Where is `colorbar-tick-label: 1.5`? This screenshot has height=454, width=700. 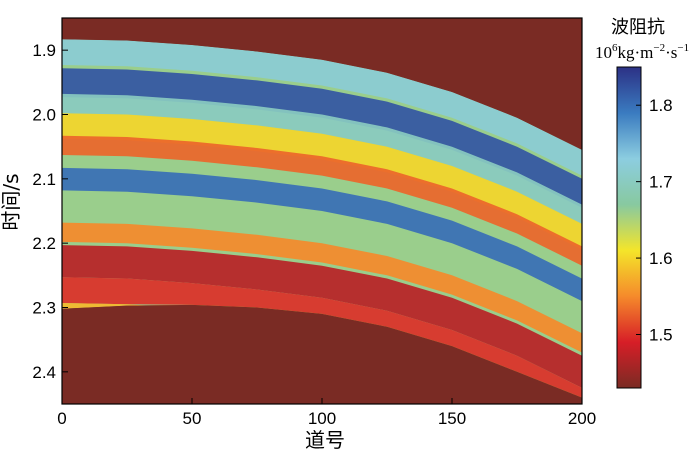 colorbar-tick-label: 1.5 is located at coordinates (661, 335).